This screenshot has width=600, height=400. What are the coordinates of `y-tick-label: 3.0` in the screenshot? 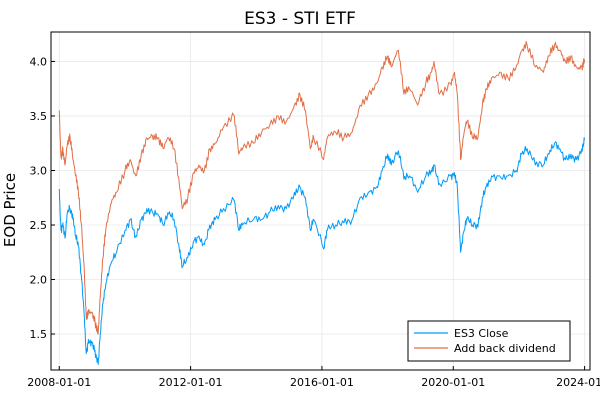 It's located at (39, 170).